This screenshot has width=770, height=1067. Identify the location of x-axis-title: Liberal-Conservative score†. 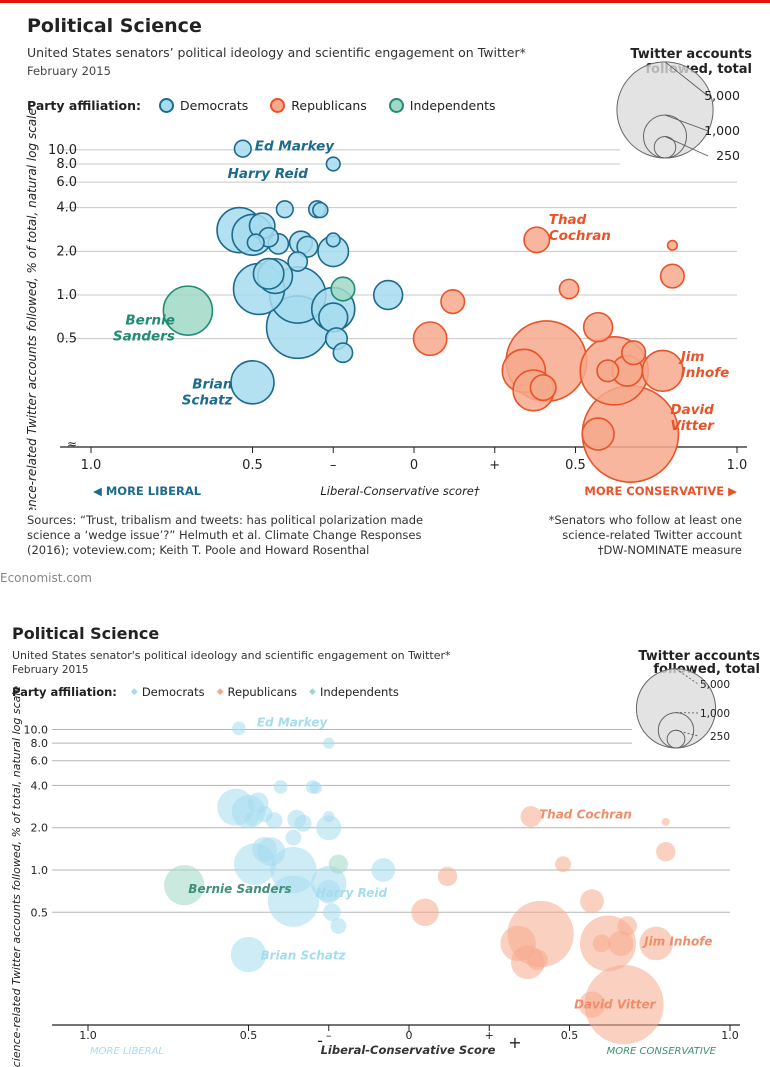
(399, 491).